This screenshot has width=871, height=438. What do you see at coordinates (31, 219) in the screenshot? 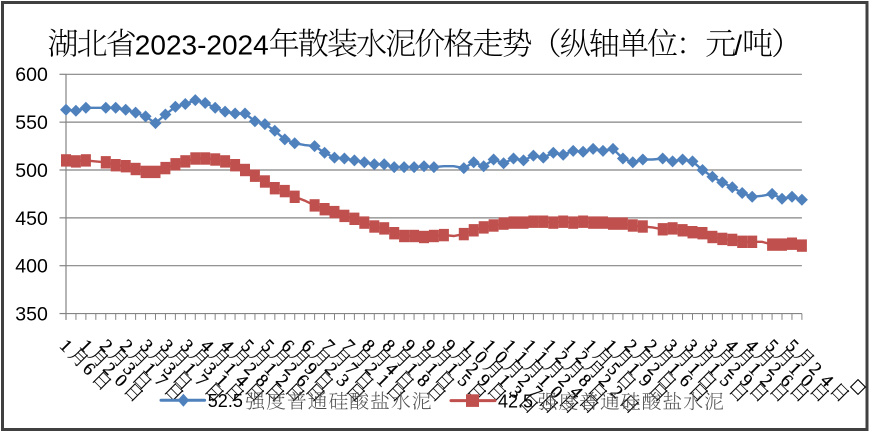
I see `svg-text: 450` at bounding box center [31, 219].